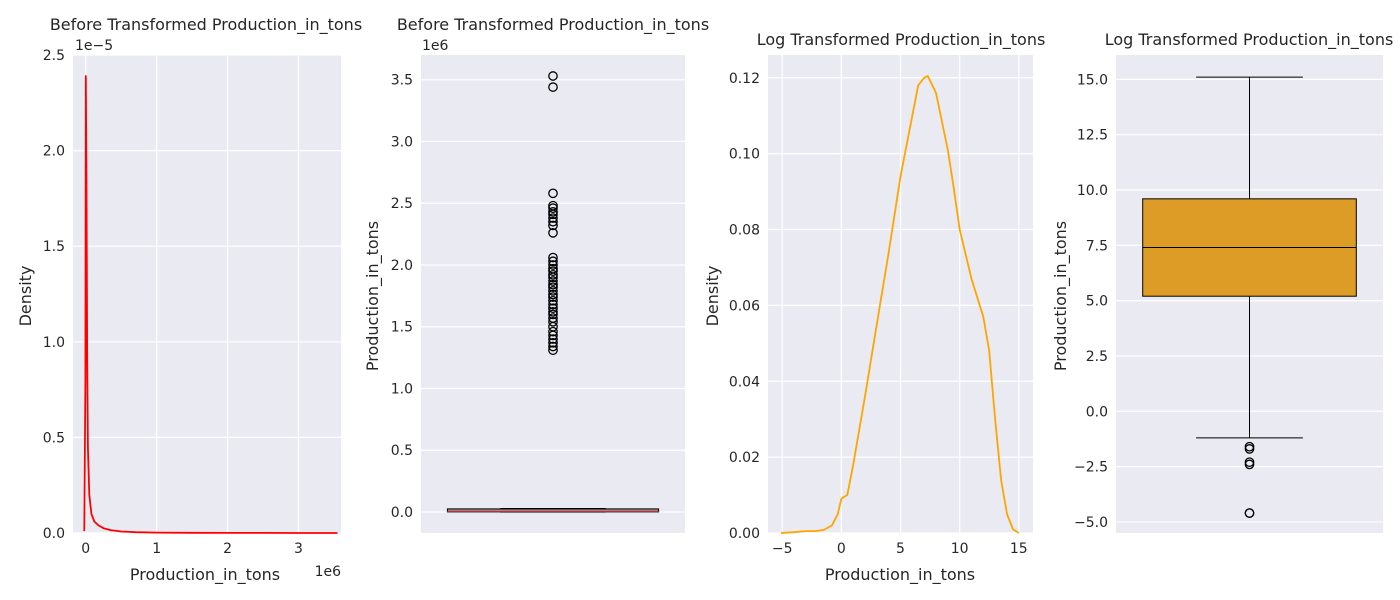  What do you see at coordinates (328, 572) in the screenshot?
I see `x-offset-label: 1e6` at bounding box center [328, 572].